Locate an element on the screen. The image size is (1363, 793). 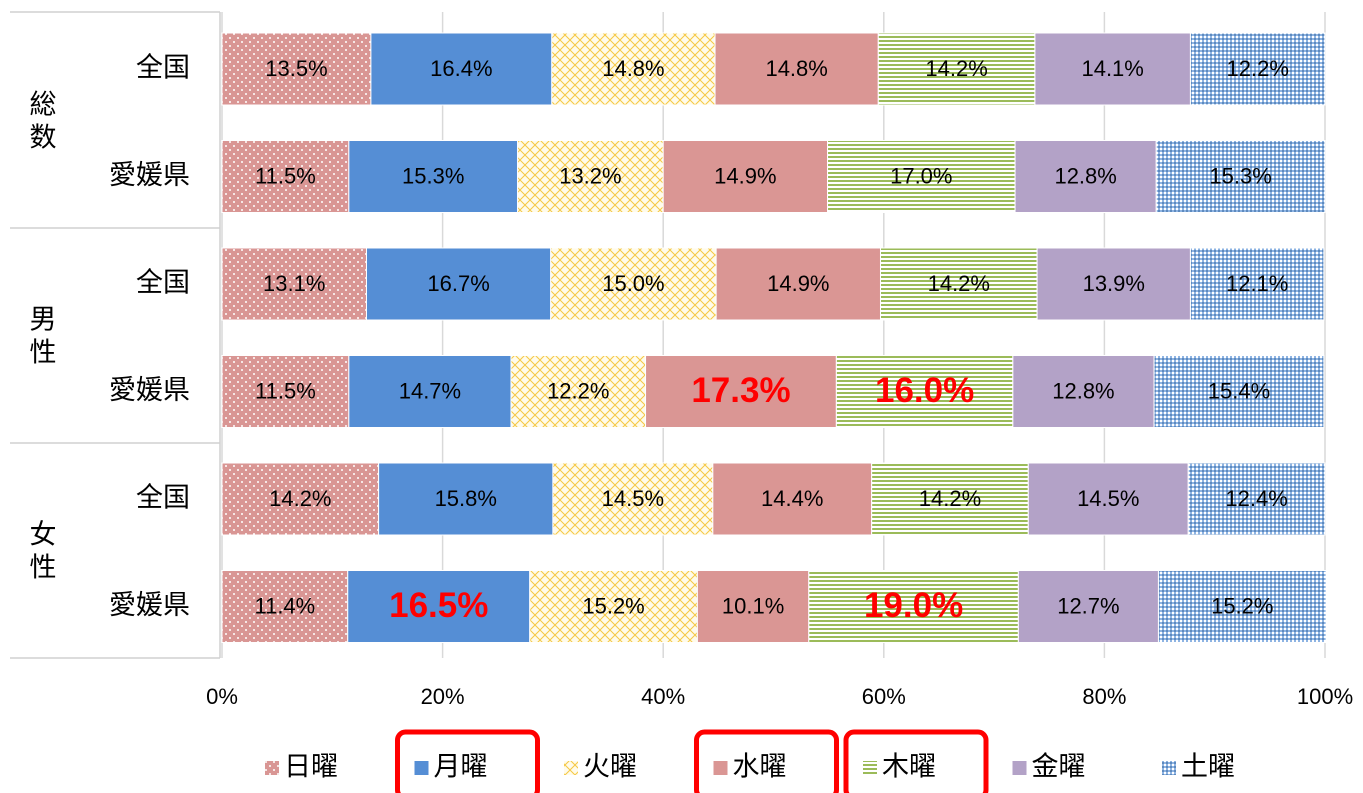
legend-label: 金曜 is located at coordinates (1059, 767).